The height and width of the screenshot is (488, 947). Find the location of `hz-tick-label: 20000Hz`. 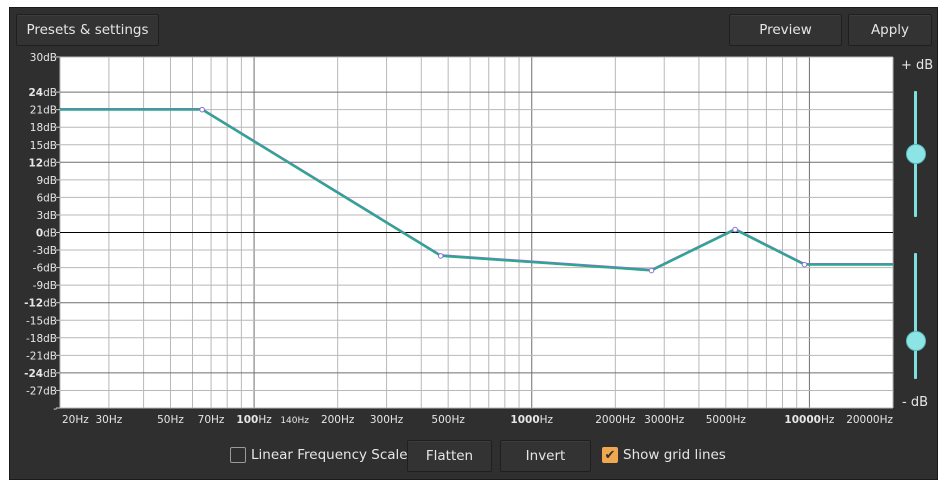

hz-tick-label: 20000Hz is located at coordinates (869, 420).